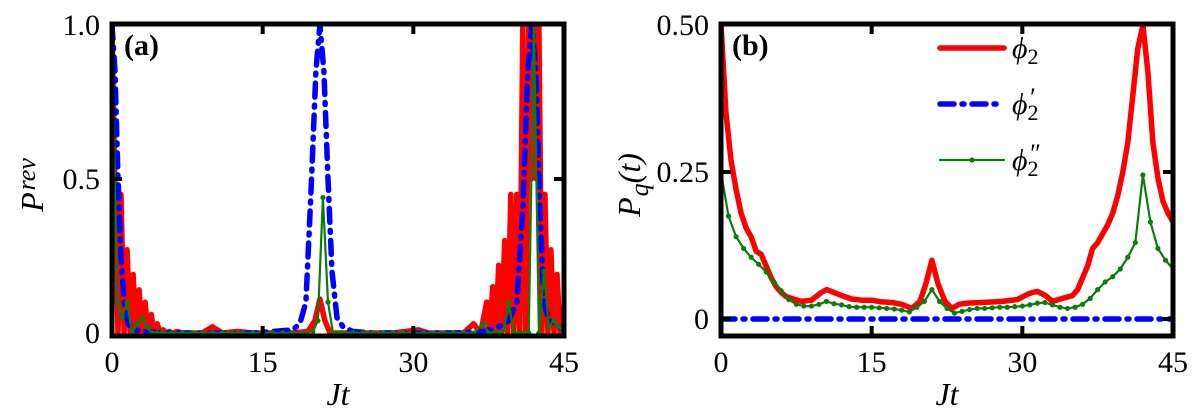 The height and width of the screenshot is (413, 1196). I want to click on legend-marker, so click(972, 160).